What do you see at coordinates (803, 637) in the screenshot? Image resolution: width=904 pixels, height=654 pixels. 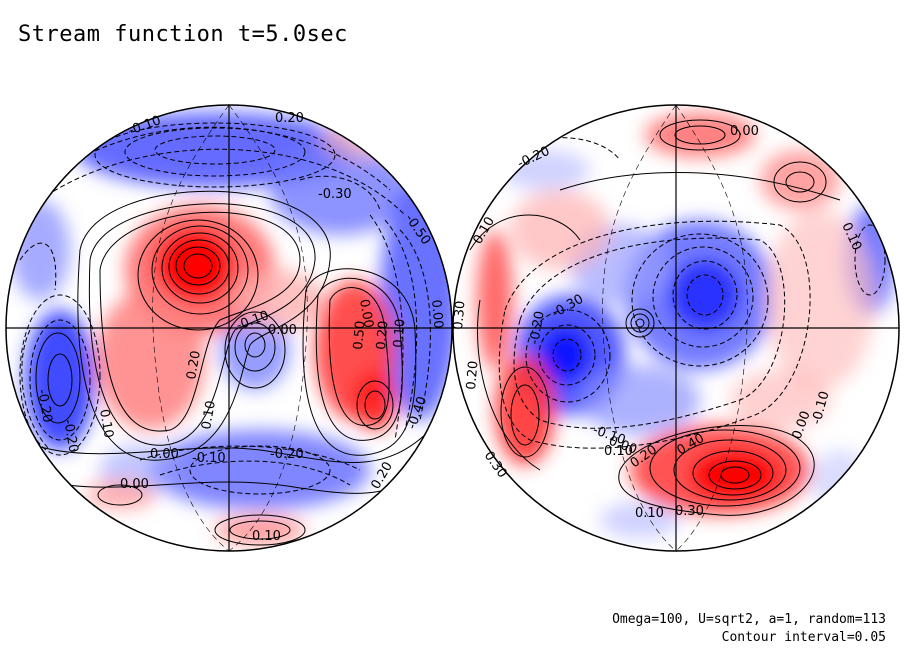 I see `contour-interval-note: Contour interval=0.05` at bounding box center [803, 637].